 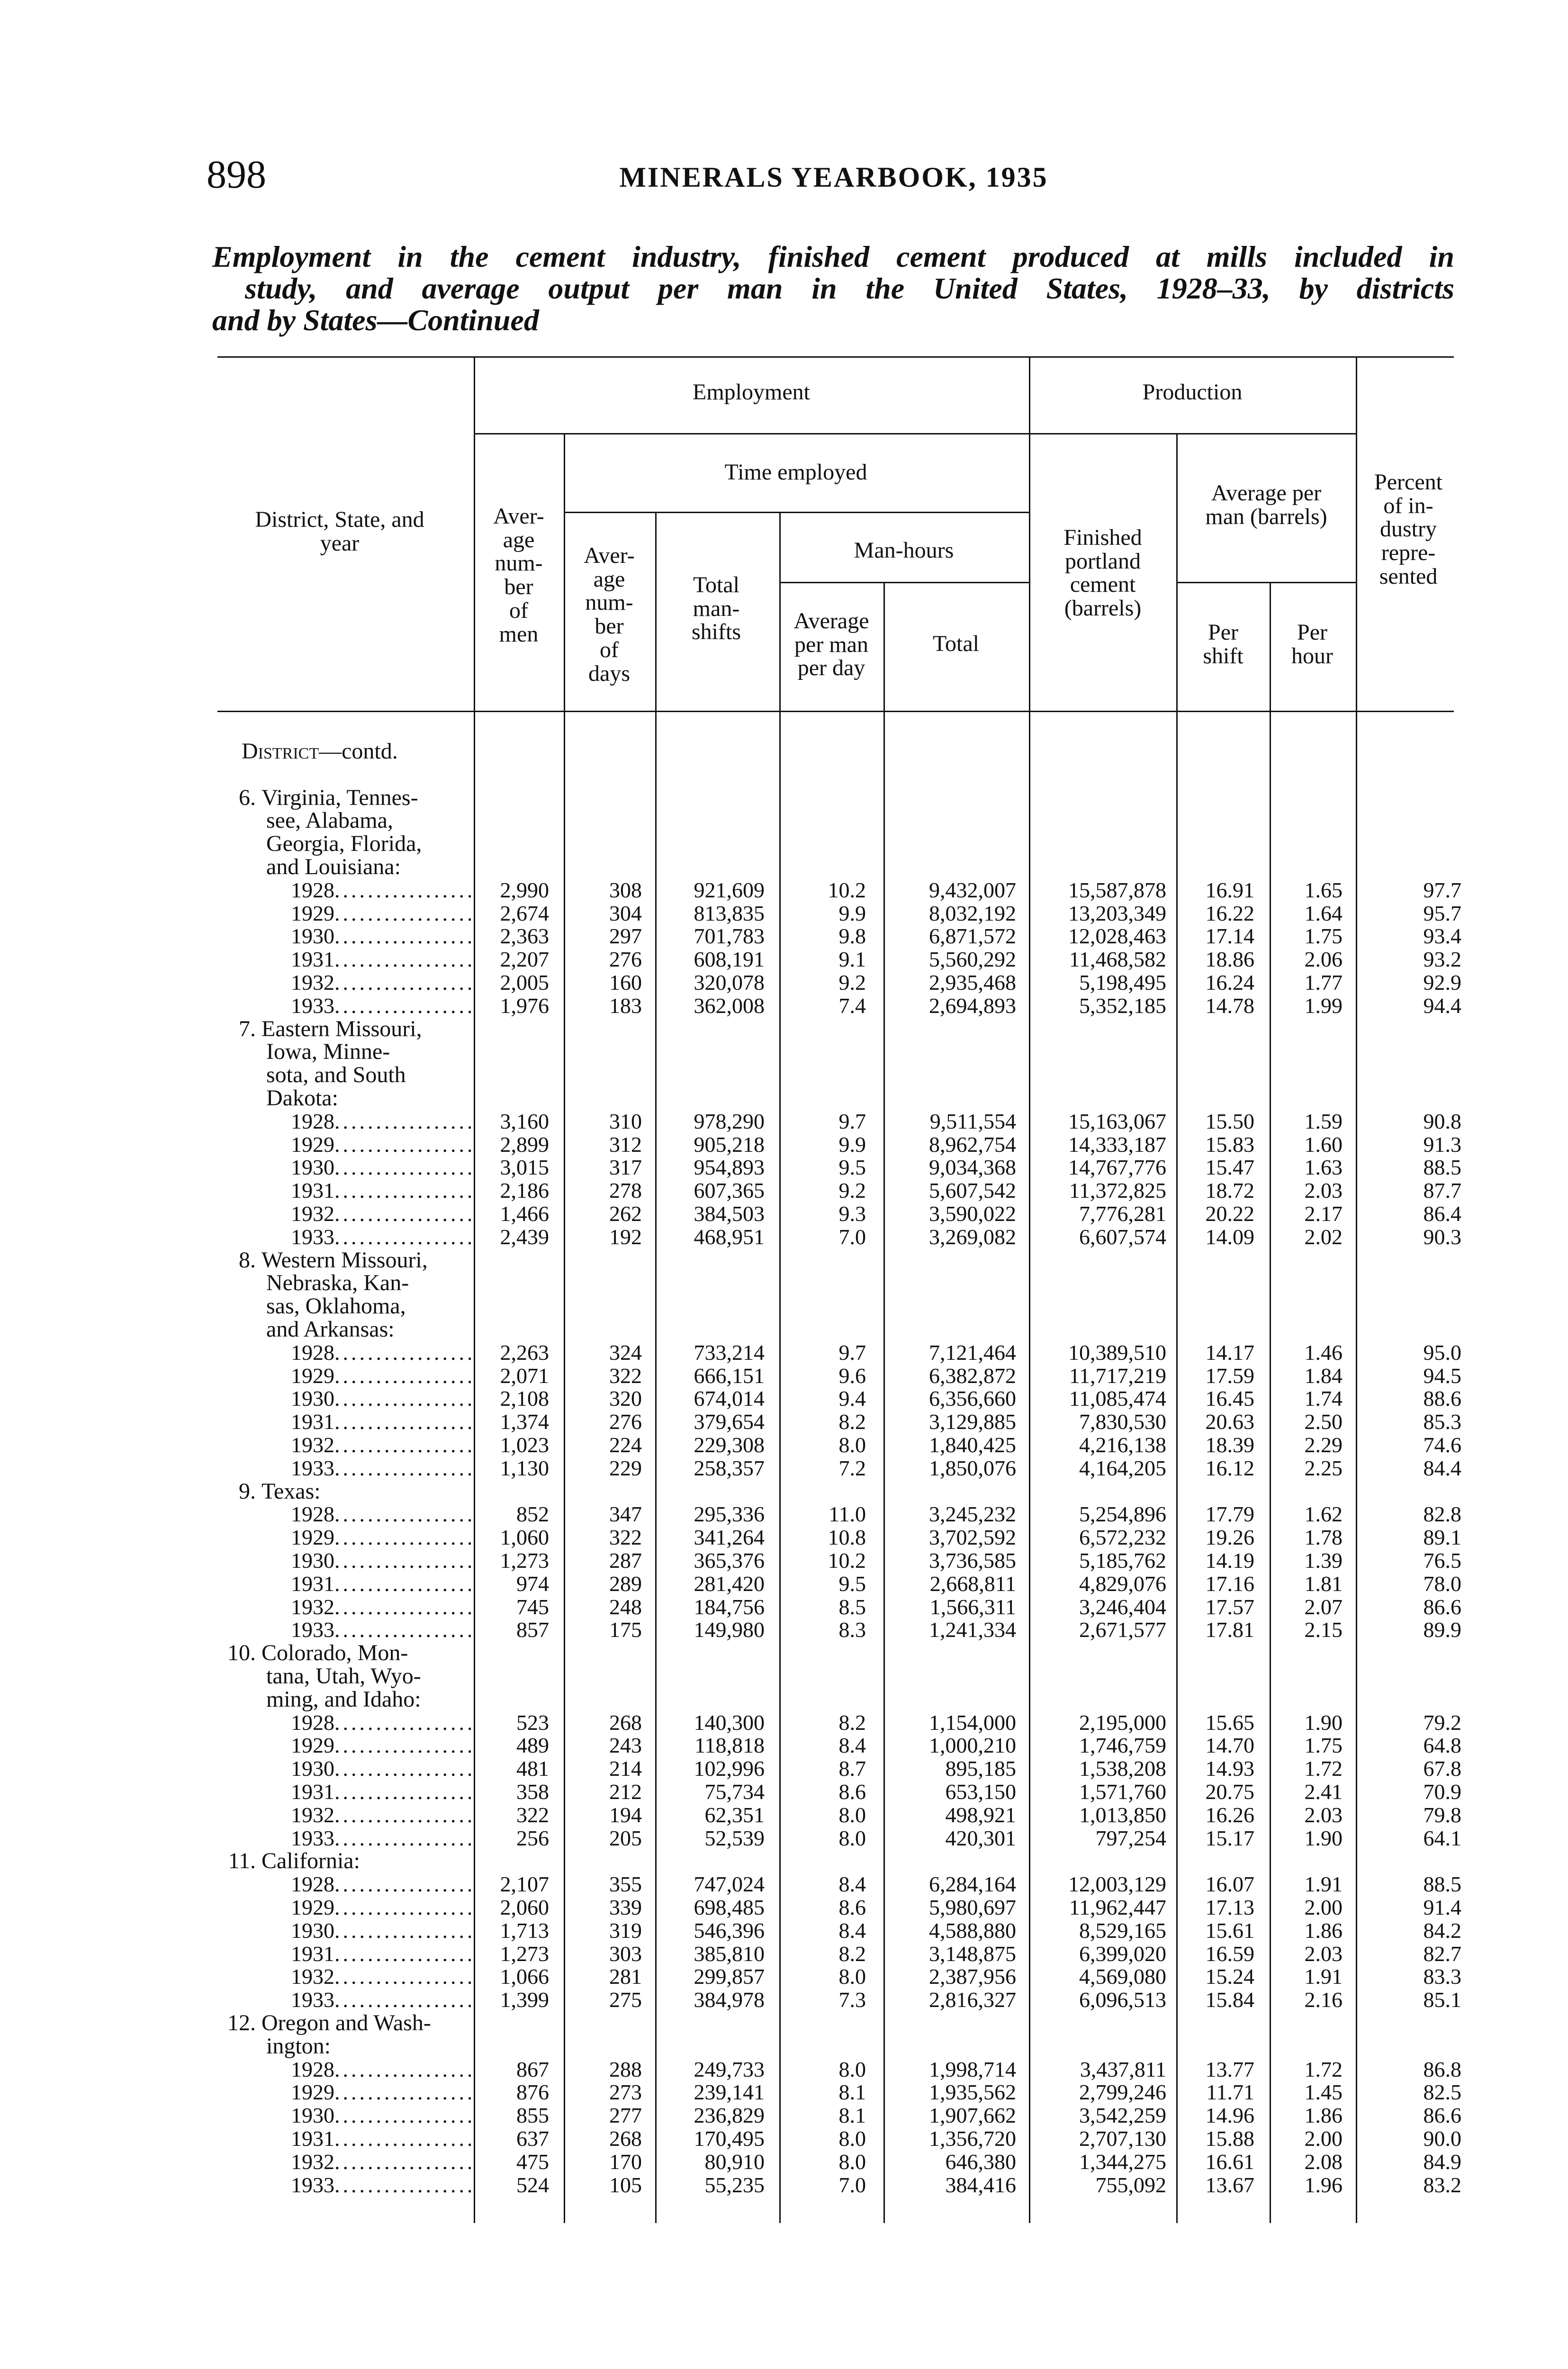 What do you see at coordinates (904, 582) in the screenshot?
I see `man-hours-span-rule` at bounding box center [904, 582].